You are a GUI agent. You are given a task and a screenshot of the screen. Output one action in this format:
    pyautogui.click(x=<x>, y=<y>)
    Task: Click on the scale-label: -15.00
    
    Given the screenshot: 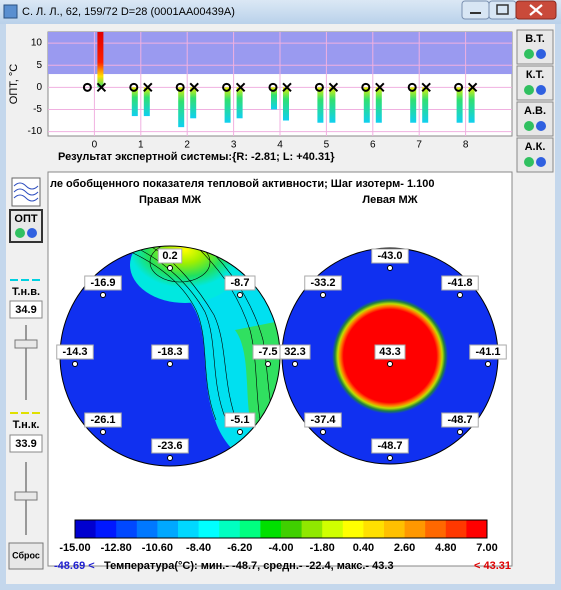 What is the action you would take?
    pyautogui.click(x=74, y=548)
    